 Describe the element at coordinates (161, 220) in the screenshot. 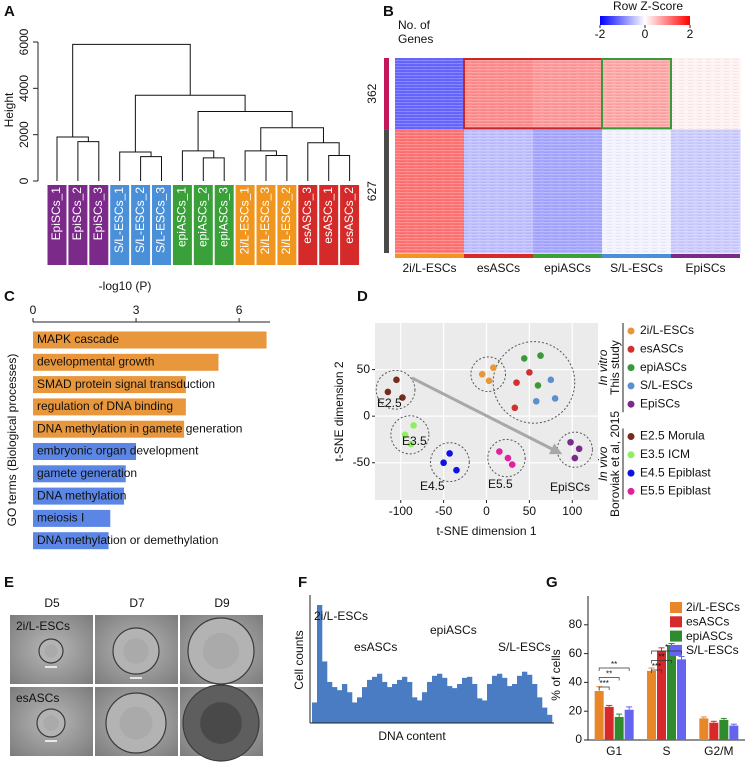

I see `leaf-label: S/L-ESCs_3` at that location.